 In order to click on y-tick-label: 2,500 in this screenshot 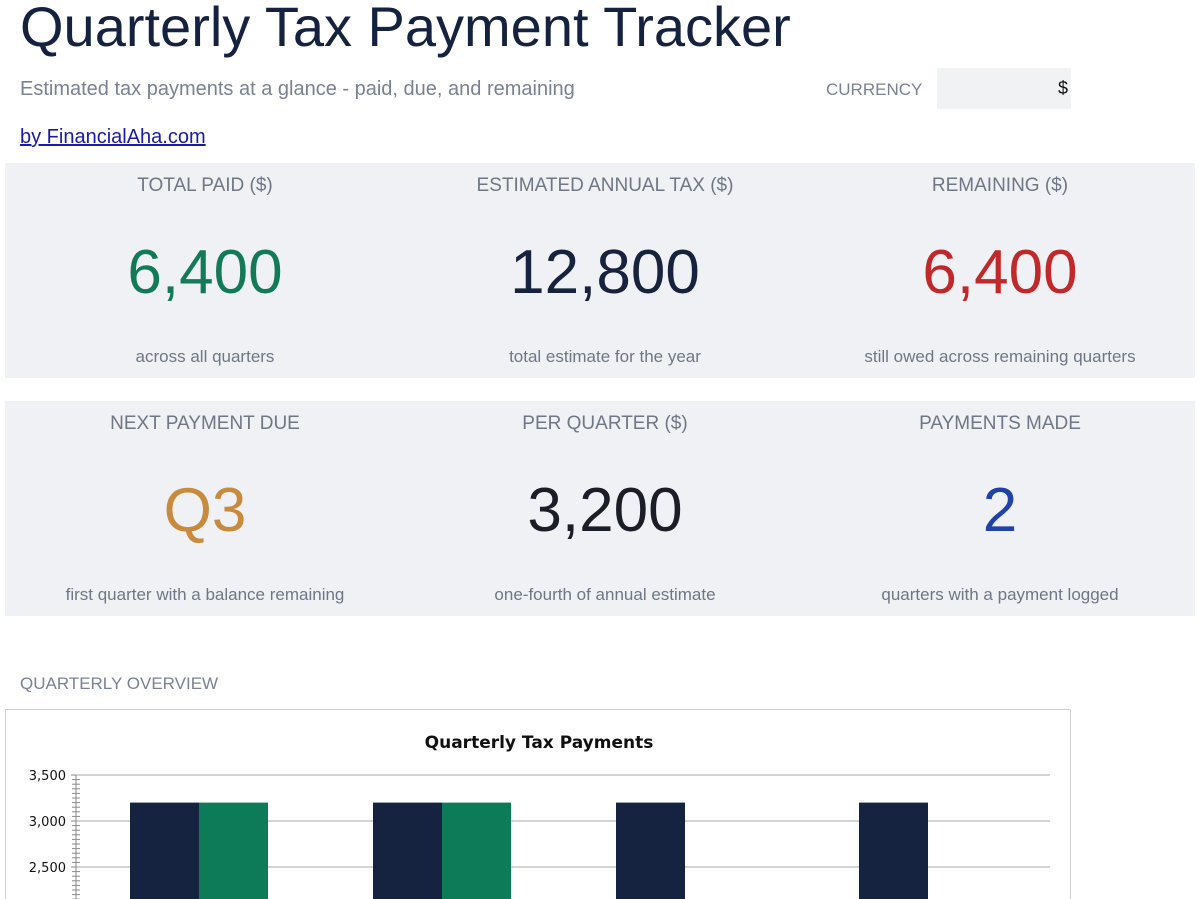, I will do `click(47, 868)`.